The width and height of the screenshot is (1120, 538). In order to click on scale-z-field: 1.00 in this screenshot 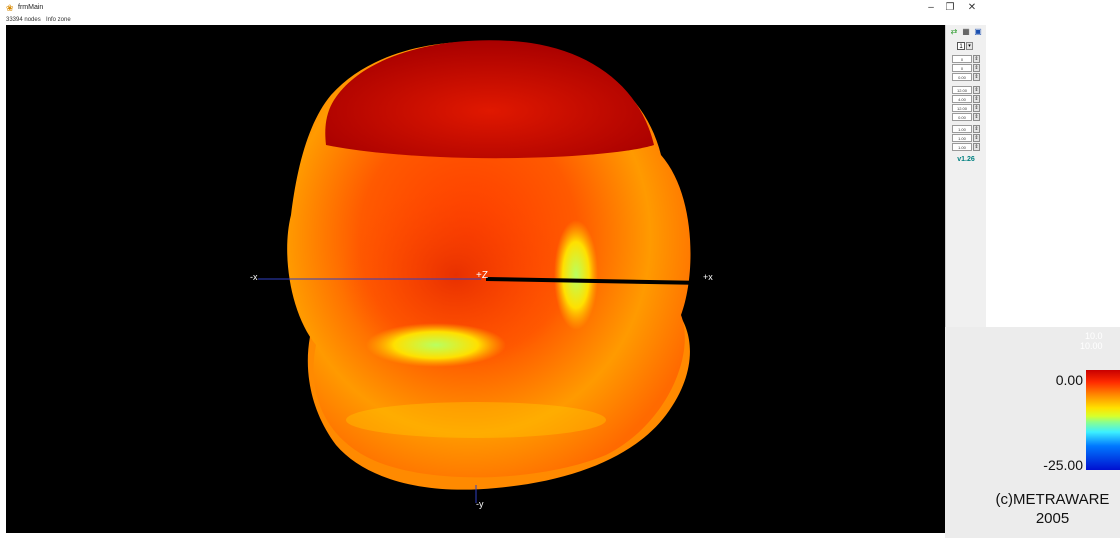, I will do `click(962, 147)`.